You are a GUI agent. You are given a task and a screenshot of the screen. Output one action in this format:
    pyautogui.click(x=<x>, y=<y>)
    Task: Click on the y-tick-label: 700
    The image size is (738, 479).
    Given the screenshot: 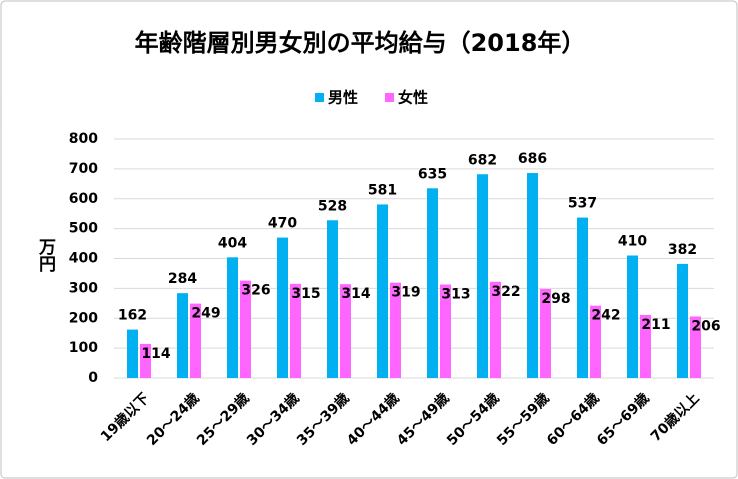 What is the action you would take?
    pyautogui.click(x=83, y=169)
    